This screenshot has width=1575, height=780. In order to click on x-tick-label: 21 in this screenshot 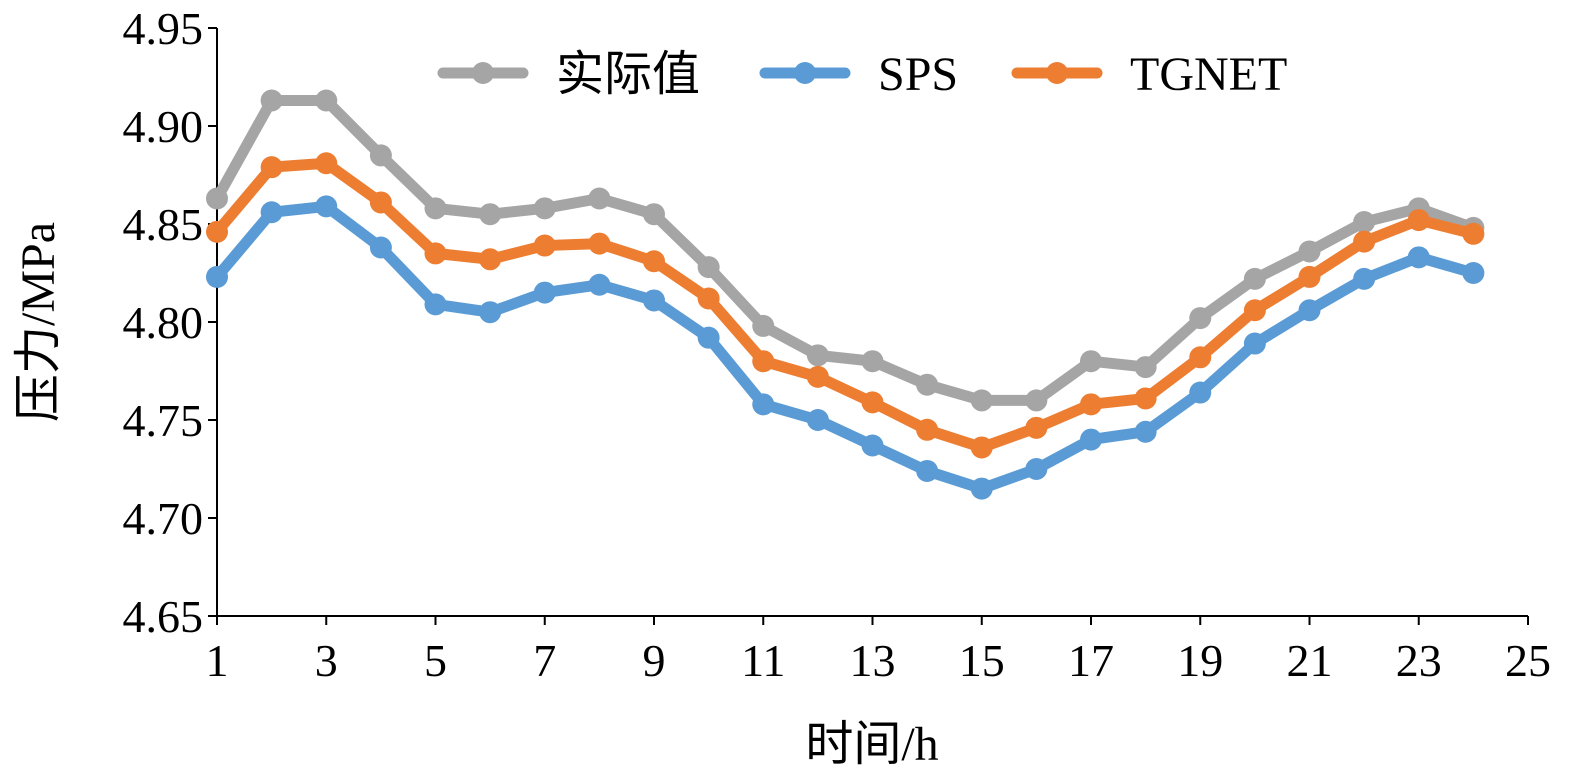, I will do `click(1310, 660)`.